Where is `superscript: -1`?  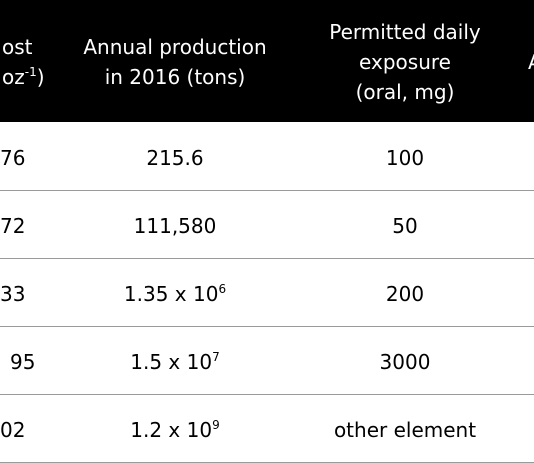 superscript: -1 is located at coordinates (30, 72).